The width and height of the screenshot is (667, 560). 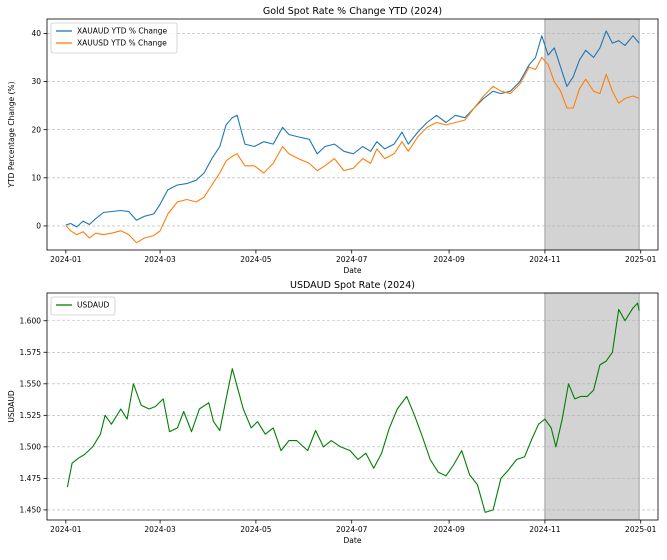 What do you see at coordinates (11, 134) in the screenshot?
I see `y-axis-label: YTD Percentage Change (%)` at bounding box center [11, 134].